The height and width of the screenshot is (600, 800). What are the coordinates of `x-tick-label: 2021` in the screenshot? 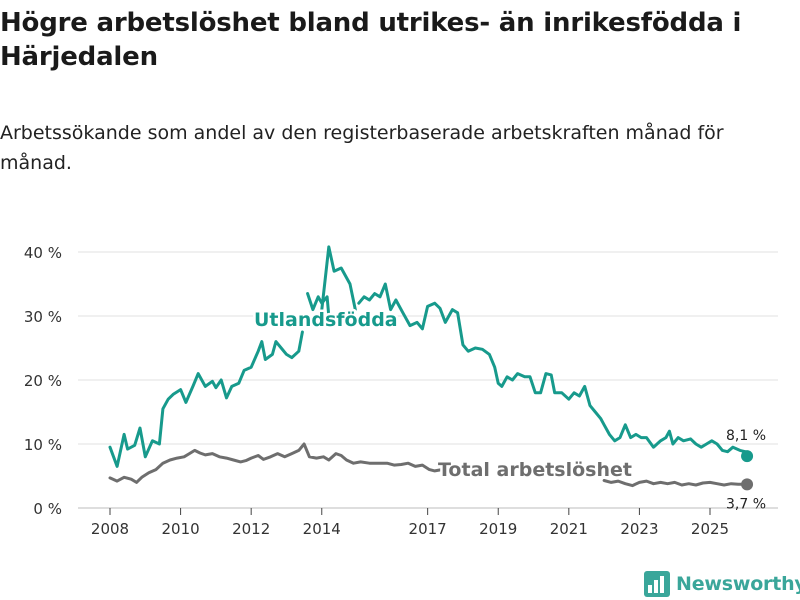 It's located at (569, 529).